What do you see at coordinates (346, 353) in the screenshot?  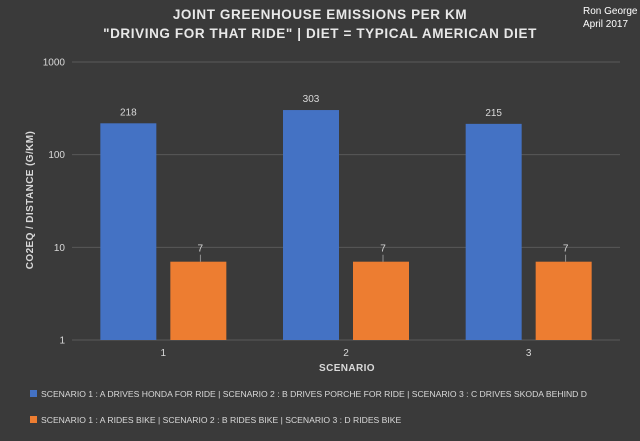 I see `x-tick-label: 2` at bounding box center [346, 353].